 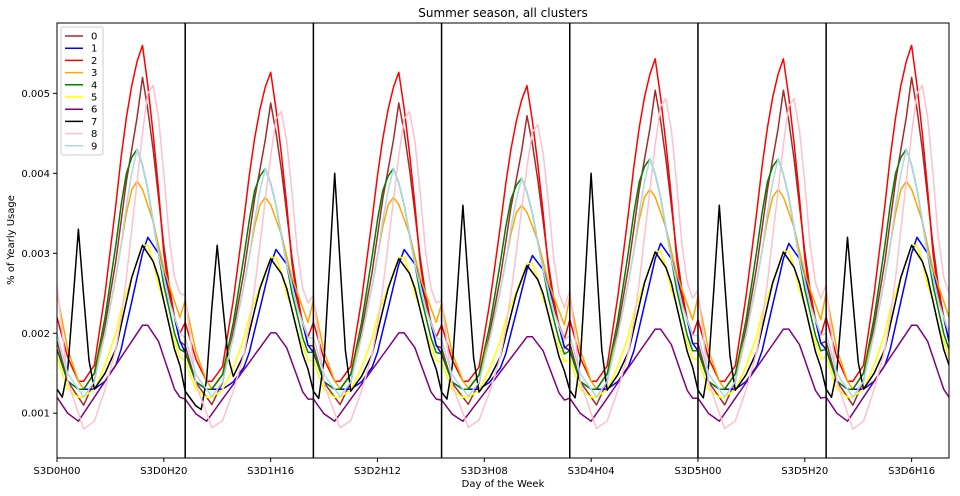 I want to click on legend-label-1: 1, so click(x=94, y=49).